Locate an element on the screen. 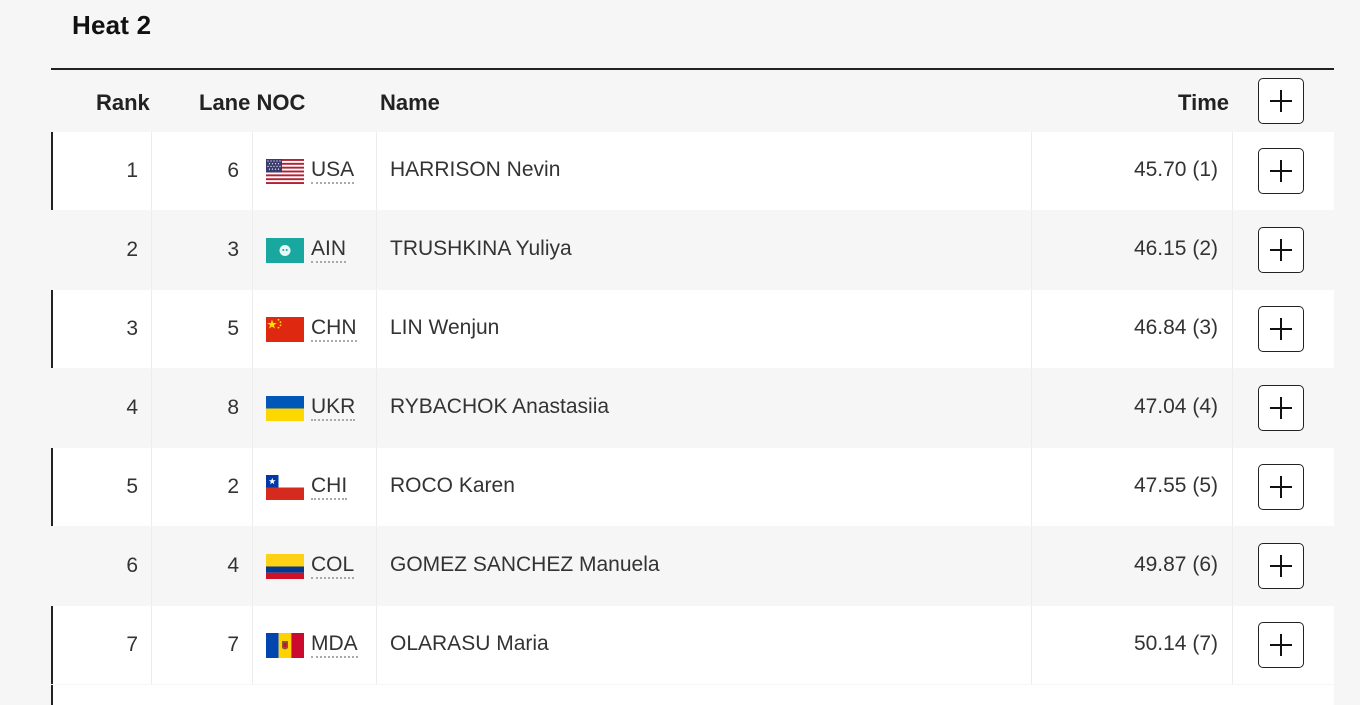 Image resolution: width=1360 pixels, height=705 pixels. column-header-rank: Rank is located at coordinates (123, 102).